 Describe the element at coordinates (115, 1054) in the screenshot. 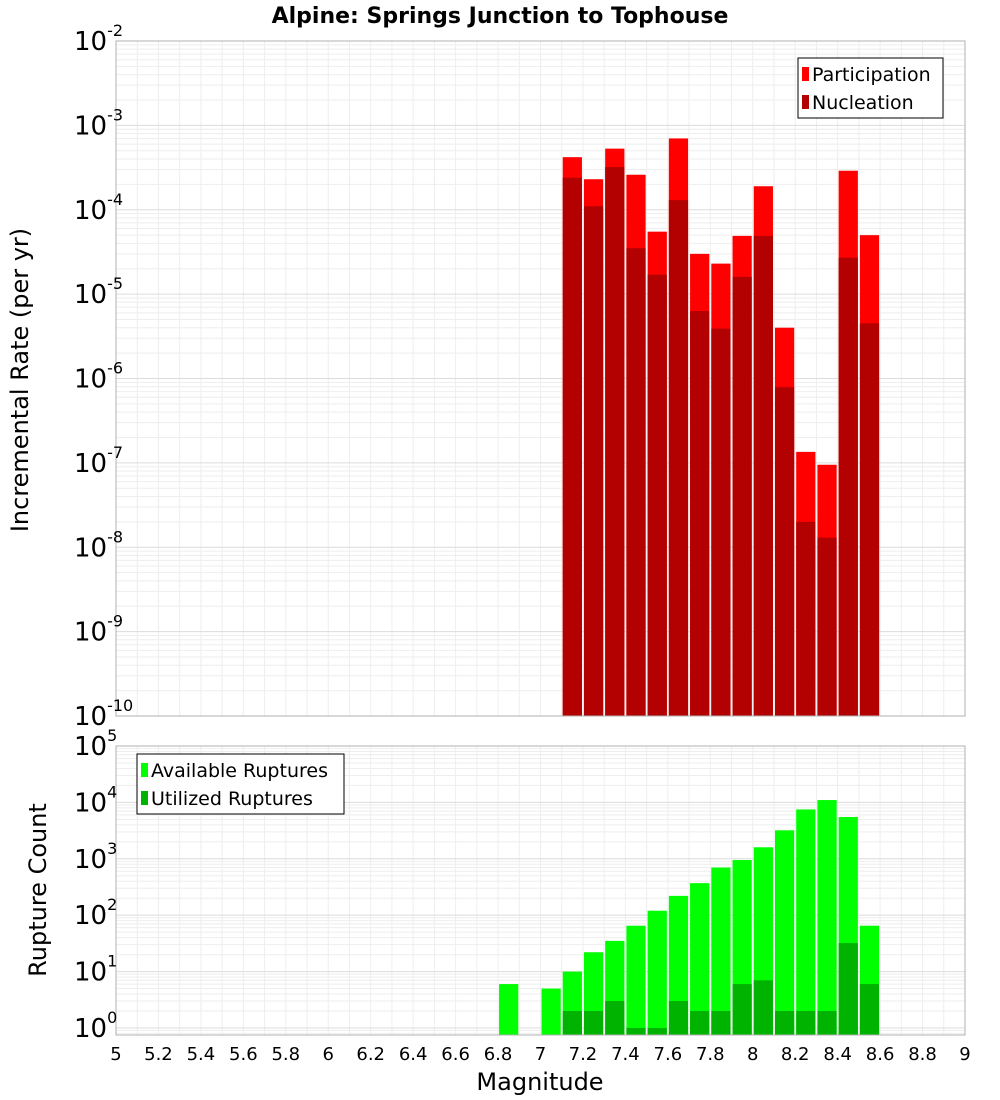

I see `x-tick-label: 5` at that location.